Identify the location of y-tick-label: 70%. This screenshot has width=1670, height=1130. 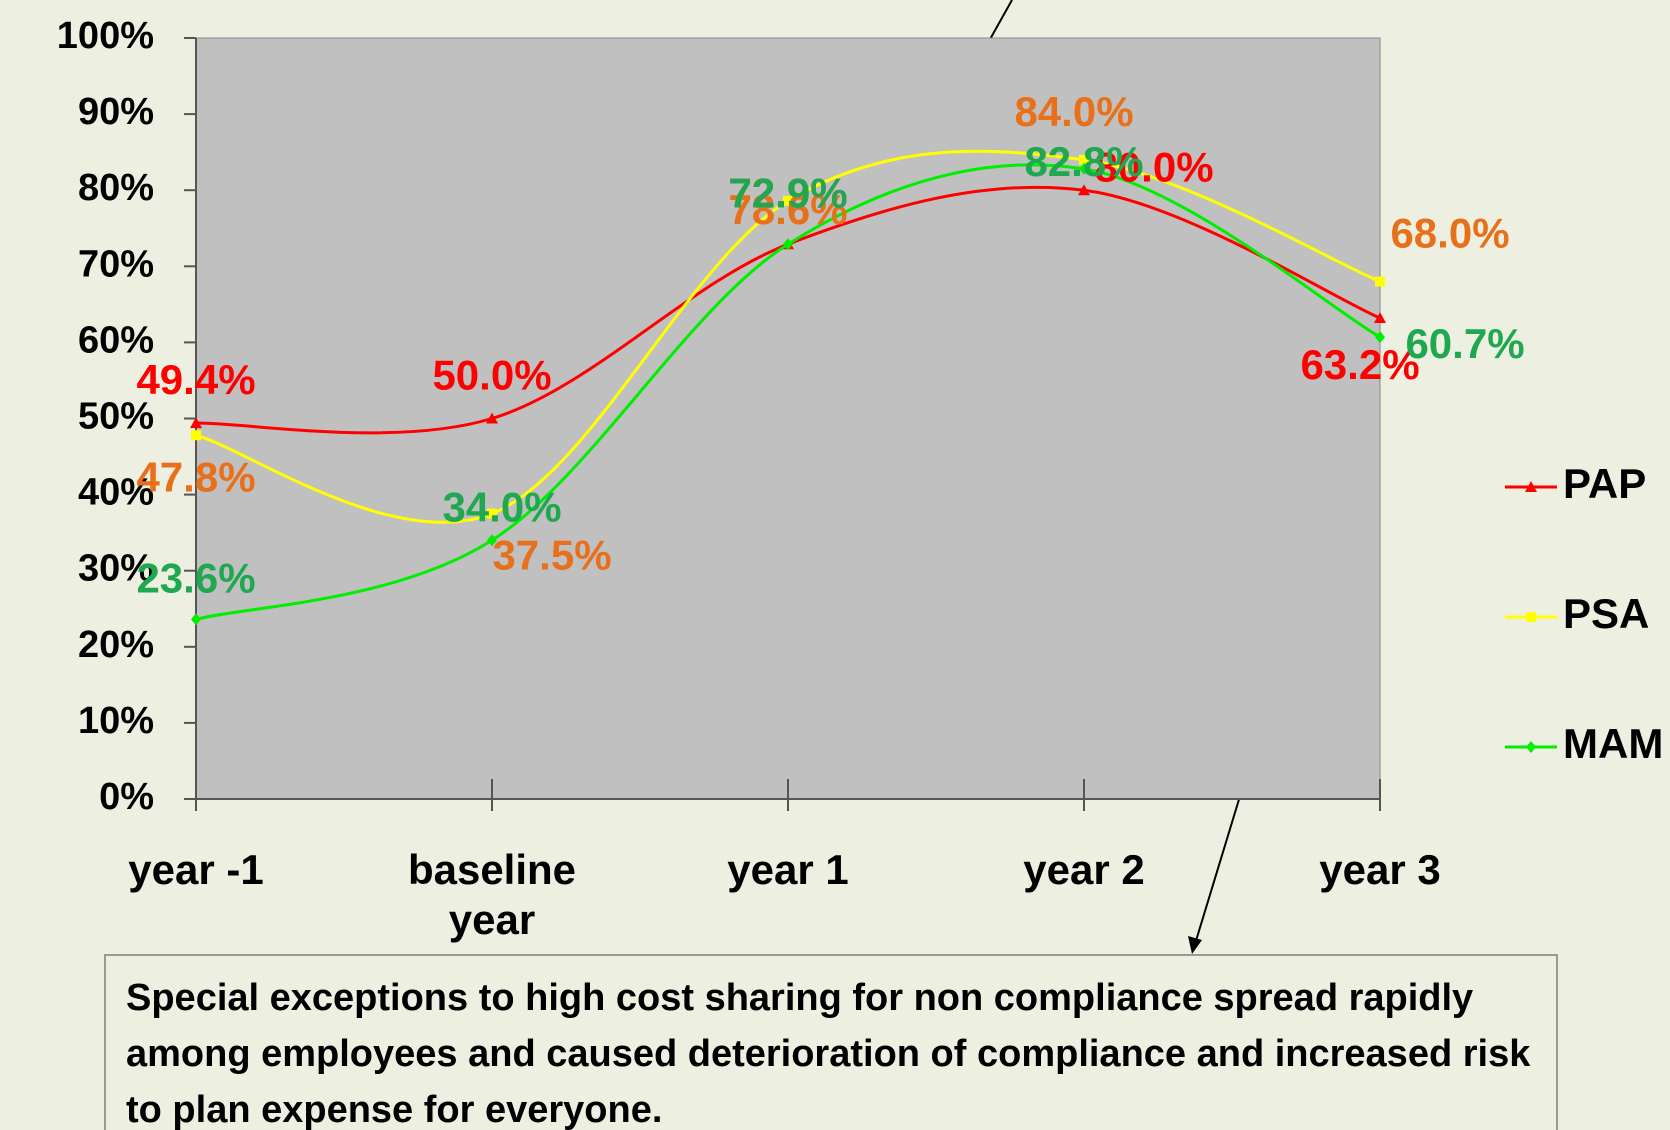
(116, 264).